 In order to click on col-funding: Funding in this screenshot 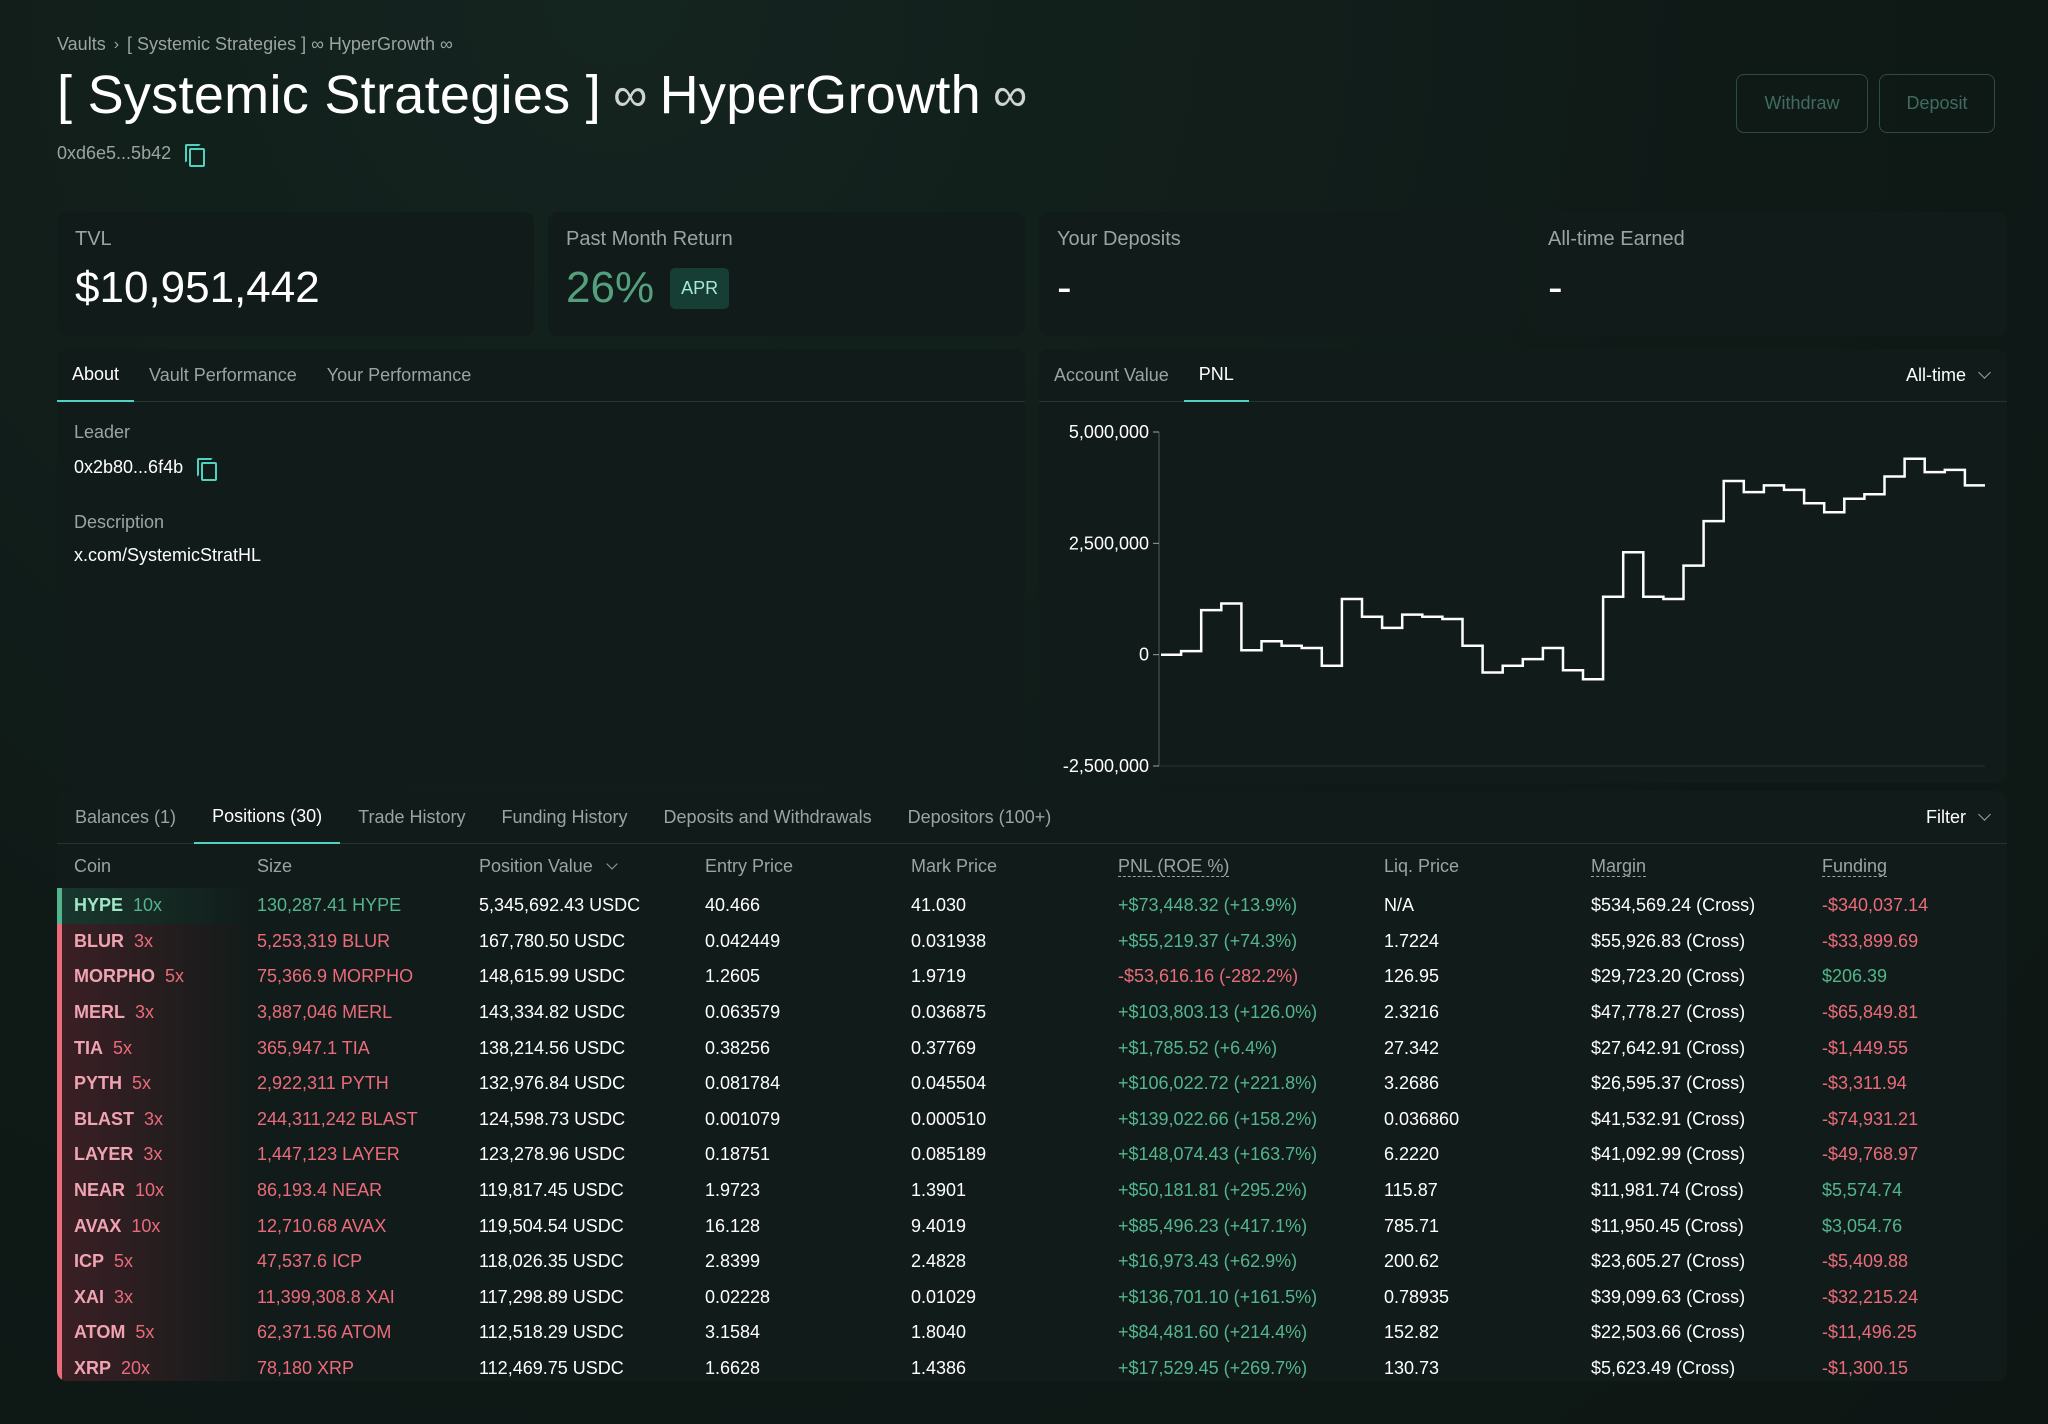, I will do `click(1914, 866)`.